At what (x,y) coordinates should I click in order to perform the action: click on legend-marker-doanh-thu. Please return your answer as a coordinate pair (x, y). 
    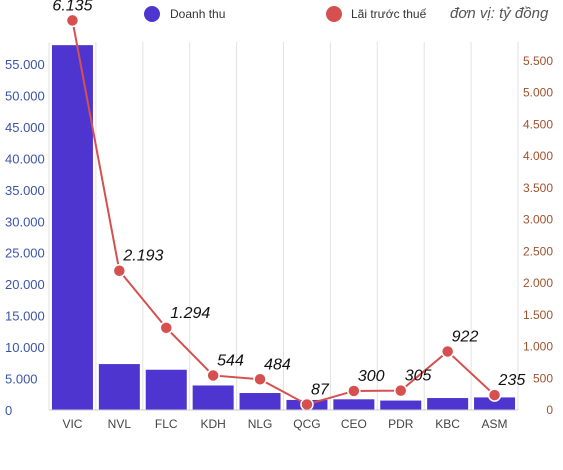
    Looking at the image, I should click on (152, 14).